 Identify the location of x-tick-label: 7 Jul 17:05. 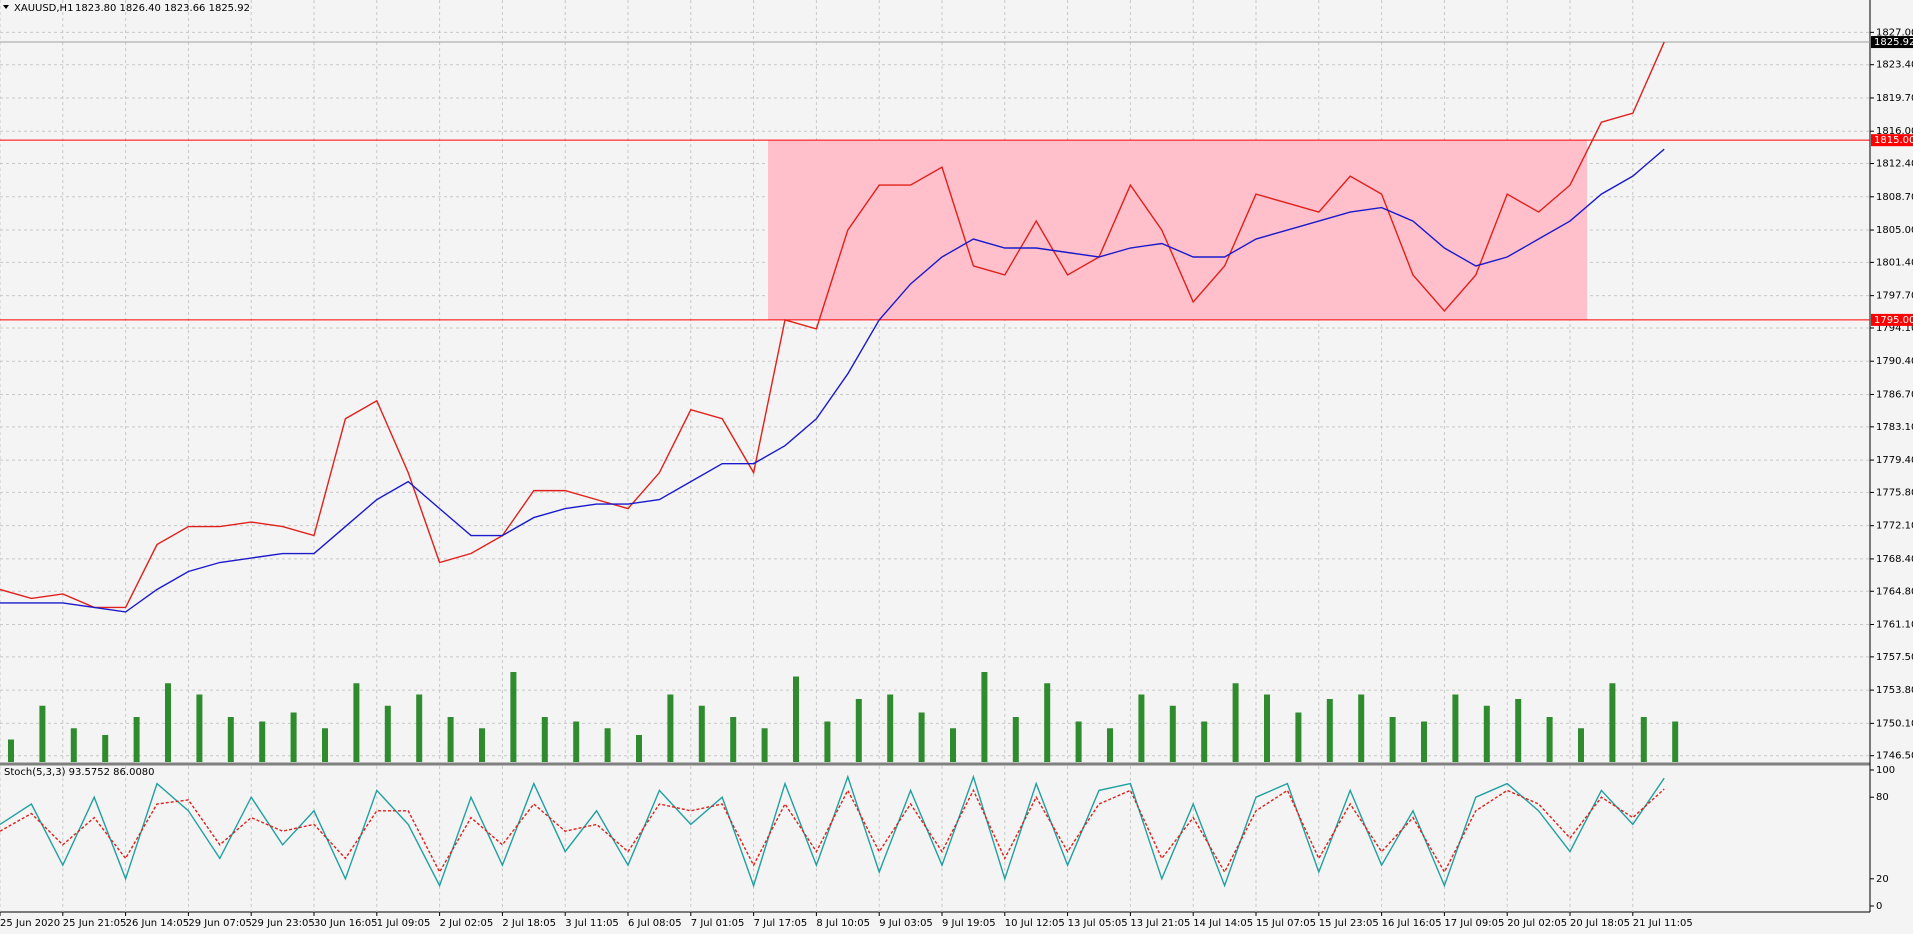
(781, 923).